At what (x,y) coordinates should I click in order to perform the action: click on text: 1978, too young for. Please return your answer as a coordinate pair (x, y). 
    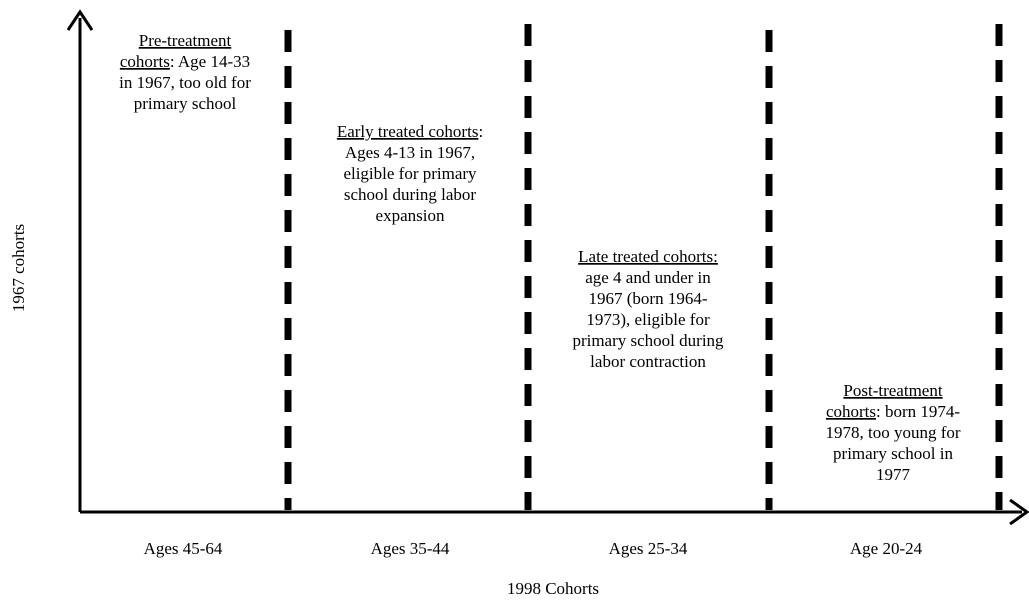
    Looking at the image, I should click on (892, 432).